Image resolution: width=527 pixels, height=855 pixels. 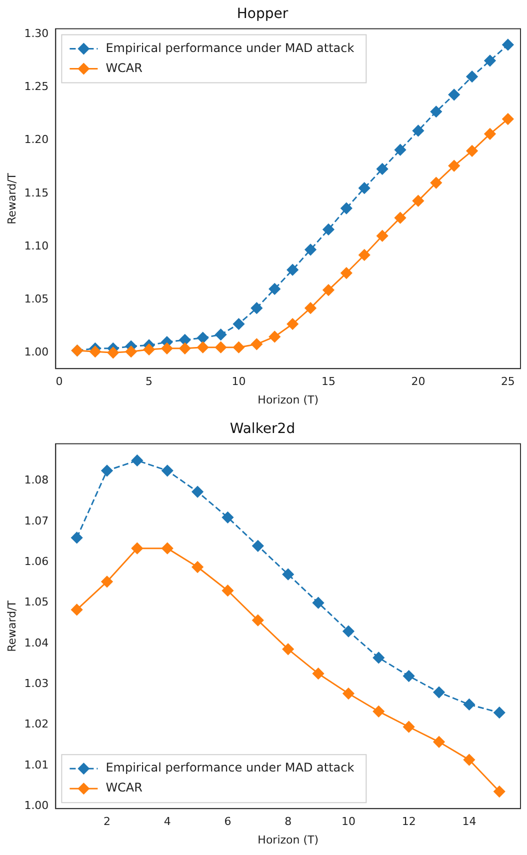 I want to click on y-tick-label: 1.04, so click(x=36, y=643).